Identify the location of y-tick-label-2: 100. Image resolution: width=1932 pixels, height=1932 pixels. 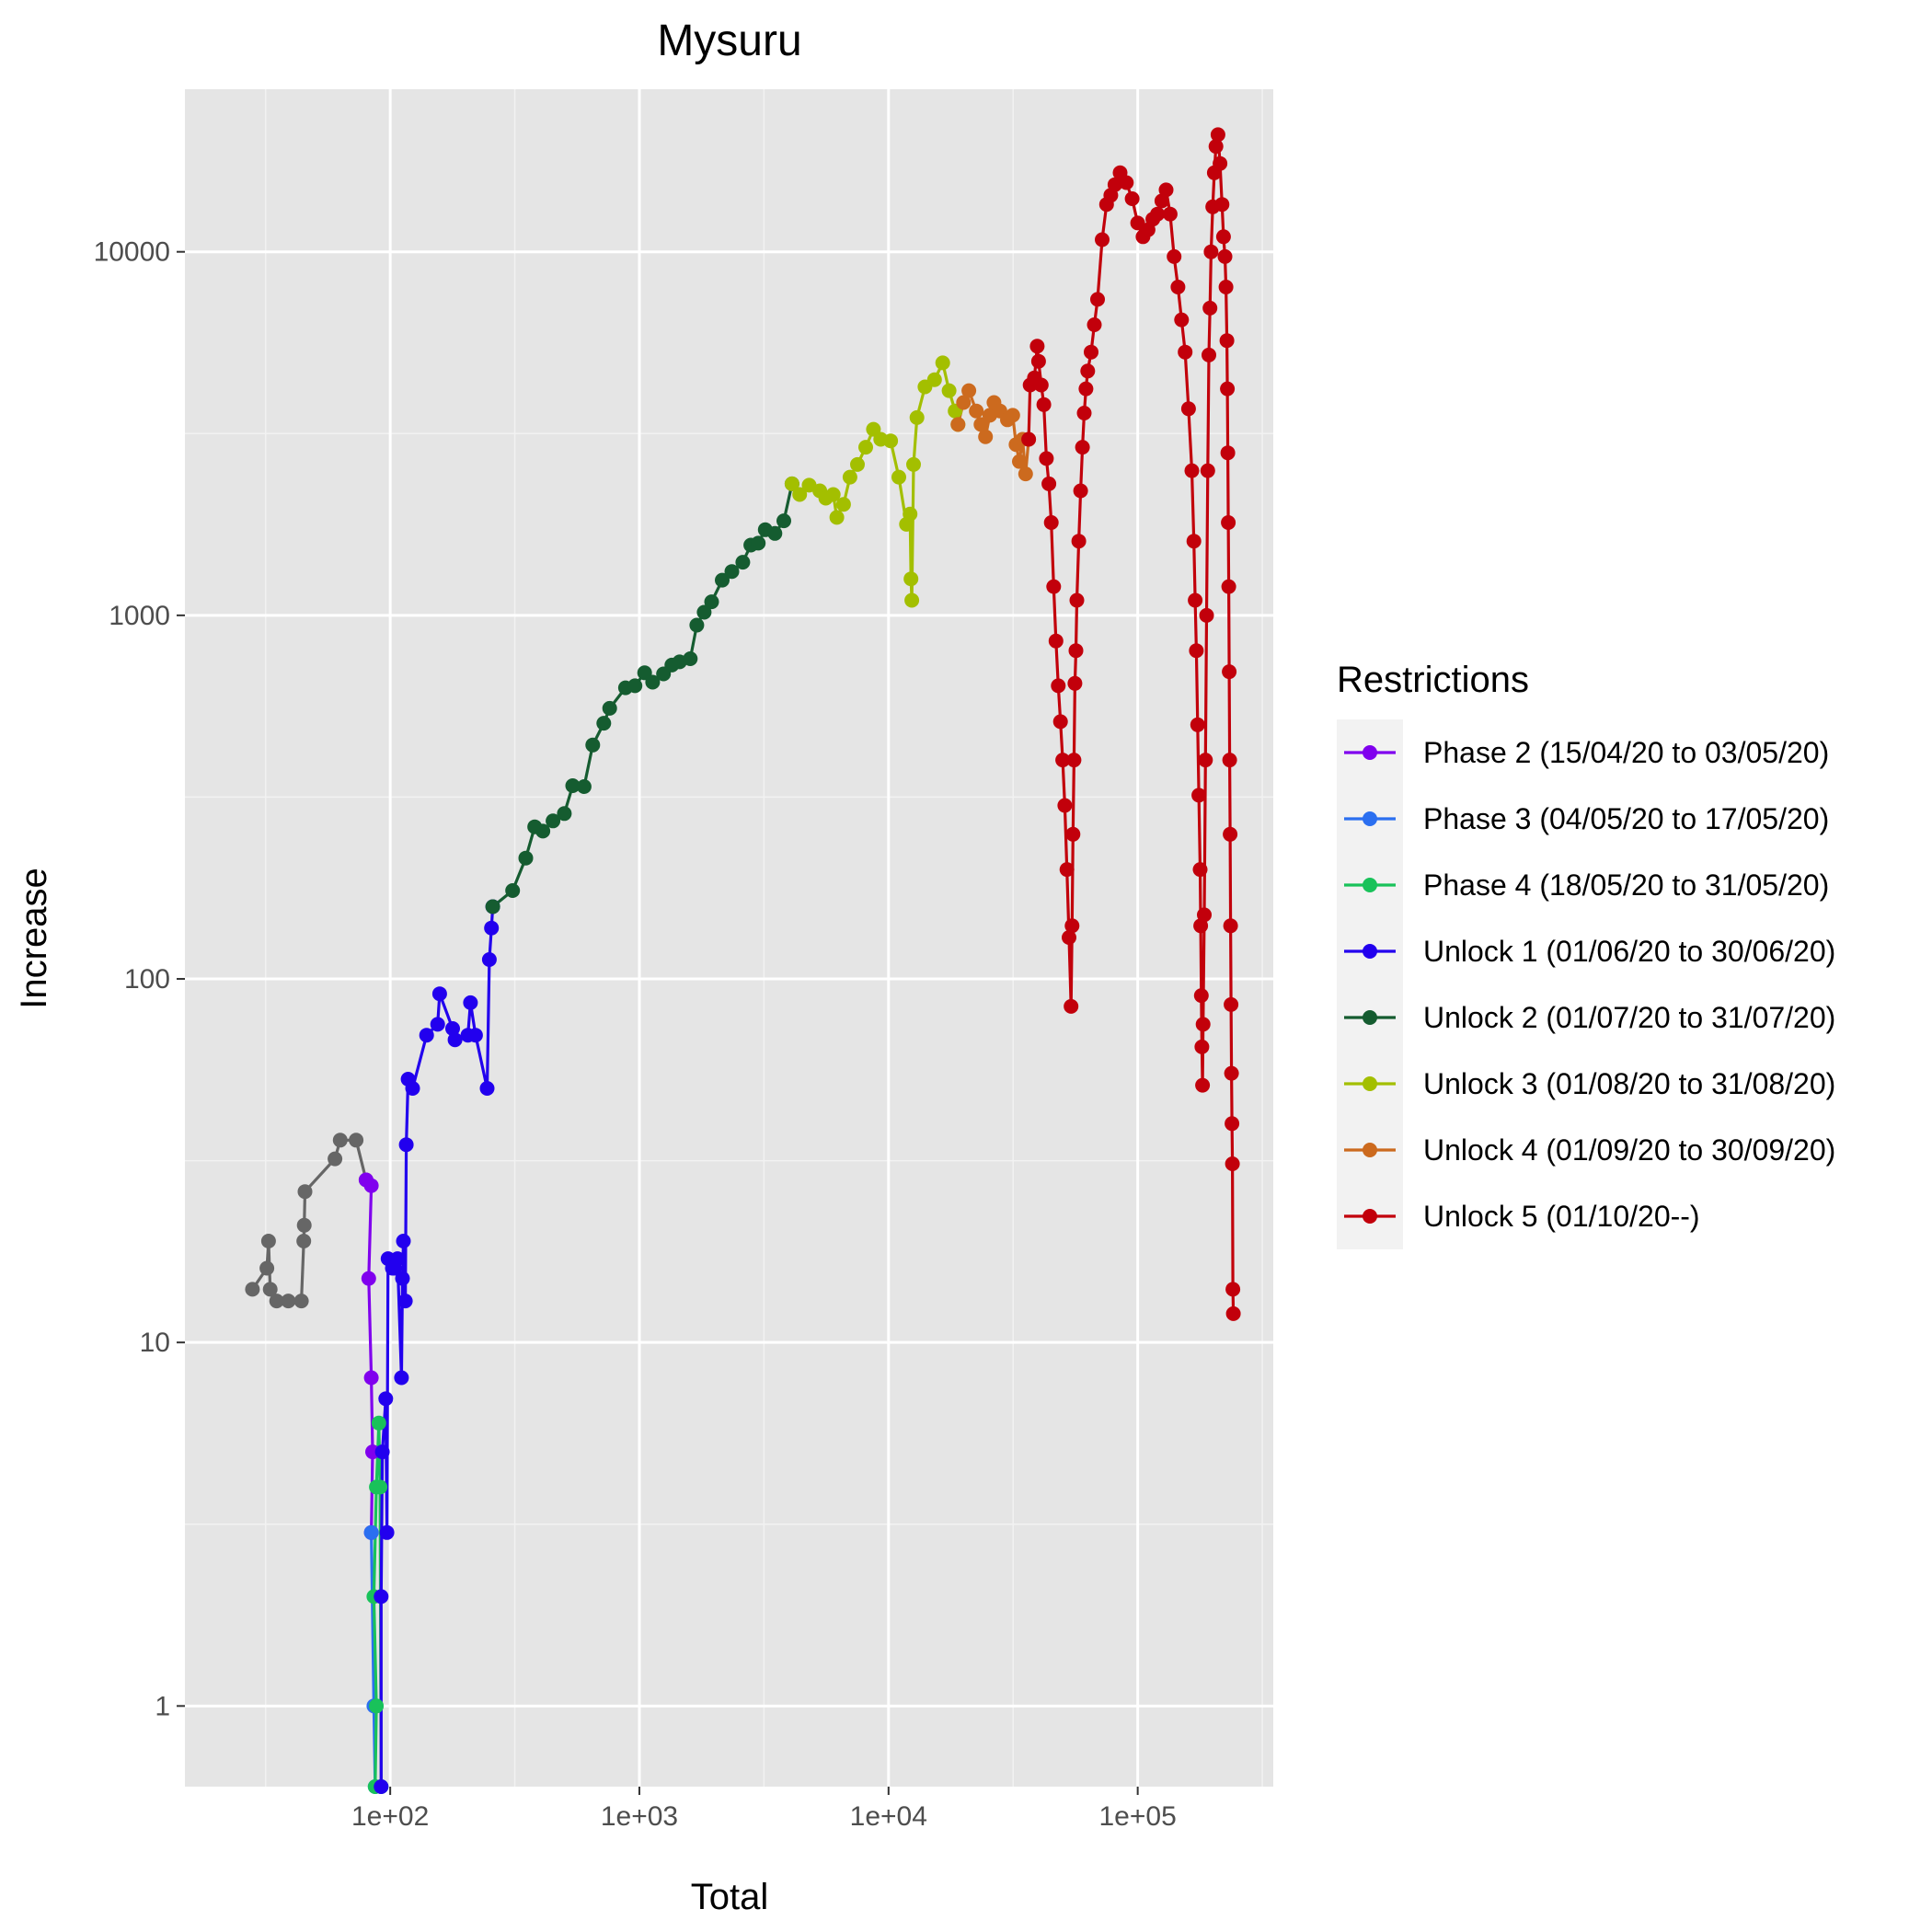
(147, 979).